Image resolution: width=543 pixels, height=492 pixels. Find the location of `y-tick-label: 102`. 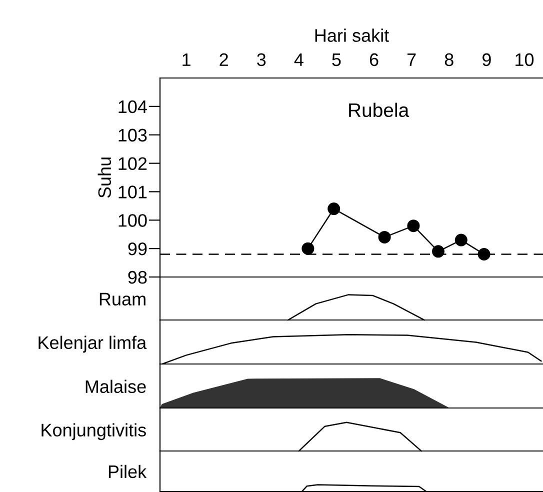

y-tick-label: 102 is located at coordinates (132, 163).